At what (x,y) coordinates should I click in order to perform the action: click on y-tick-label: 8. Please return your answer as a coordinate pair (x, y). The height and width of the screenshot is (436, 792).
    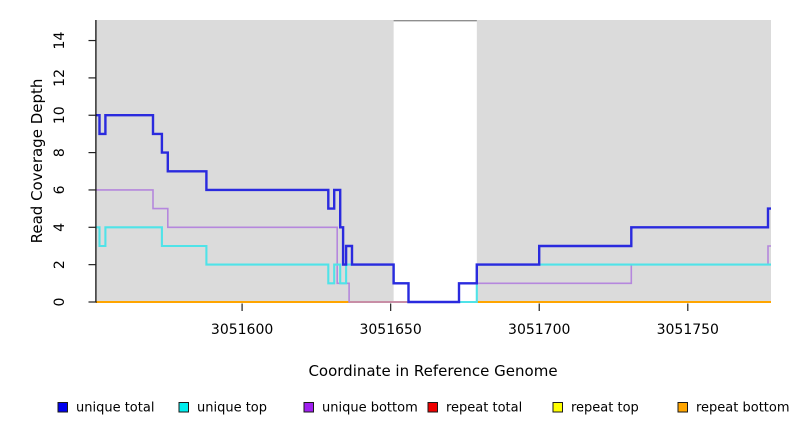
    Looking at the image, I should click on (60, 152).